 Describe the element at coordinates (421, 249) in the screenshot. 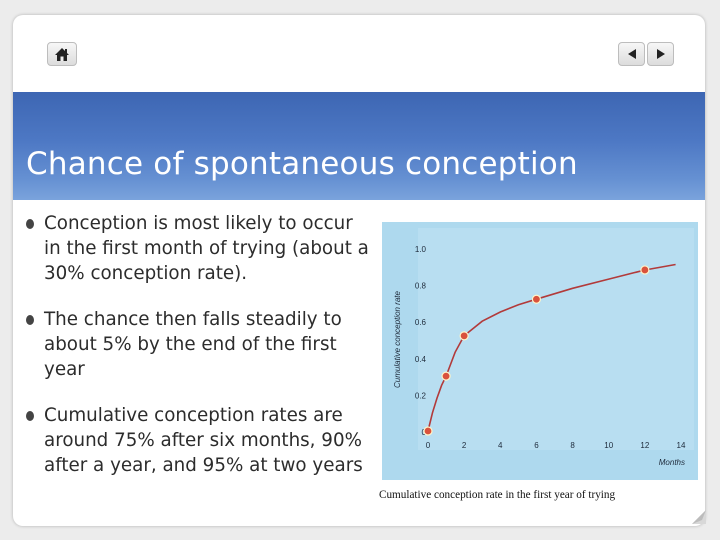

I see `y-tick-label: 1.0` at that location.